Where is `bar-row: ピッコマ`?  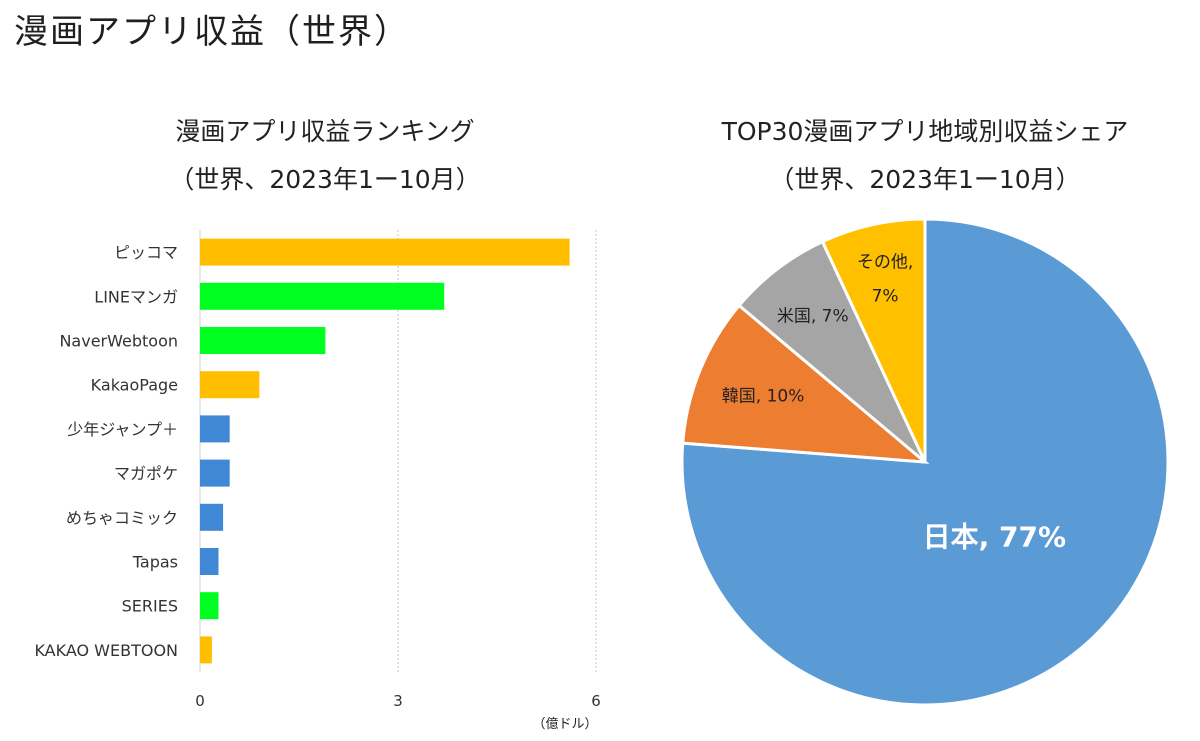 bar-row: ピッコマ is located at coordinates (342, 252).